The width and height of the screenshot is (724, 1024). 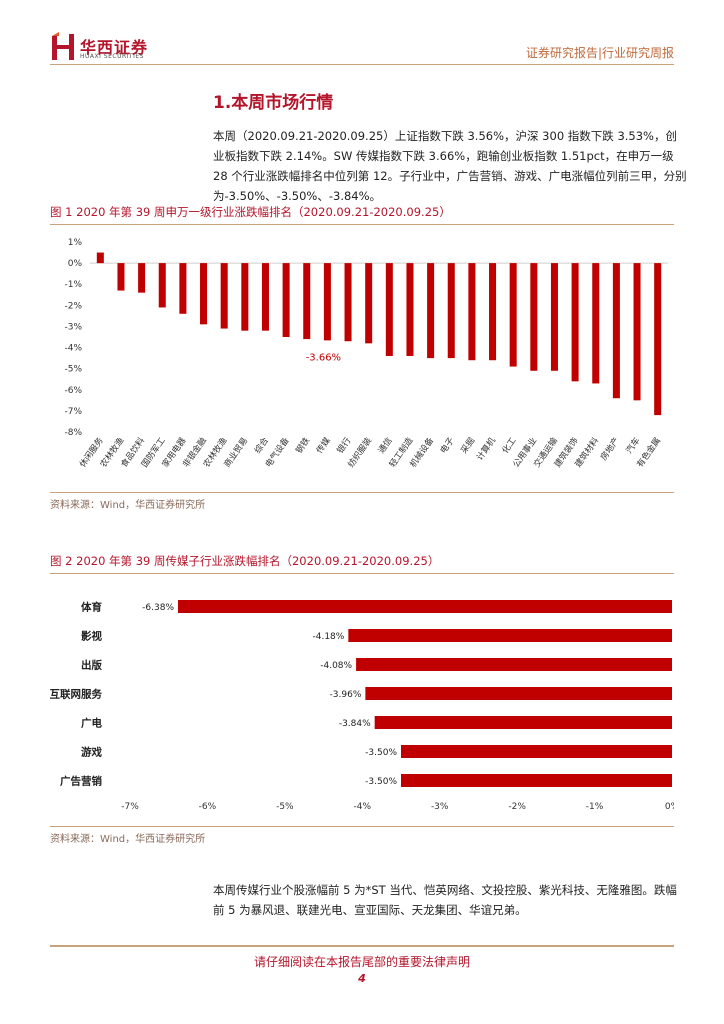 I want to click on y-tick-label: 1%, so click(x=75, y=243).